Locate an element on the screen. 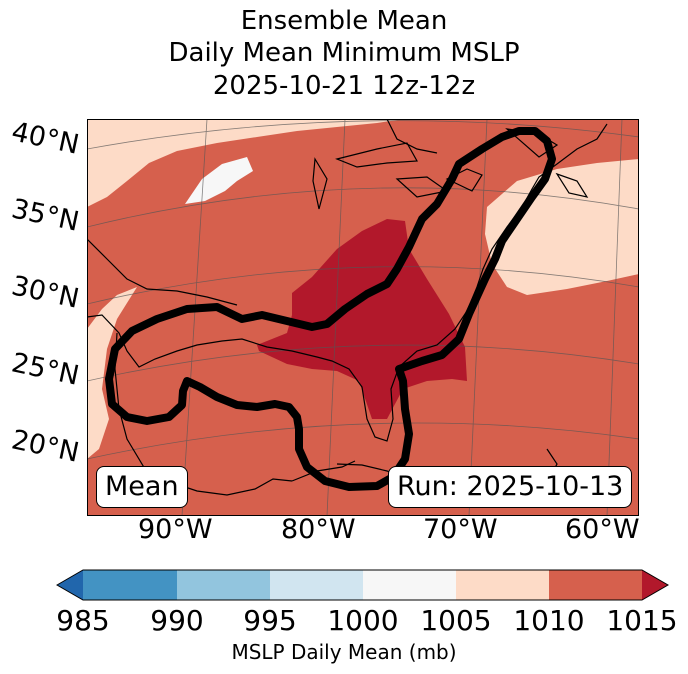 The height and width of the screenshot is (674, 688). lat-label-20: 20°N is located at coordinates (45, 446).